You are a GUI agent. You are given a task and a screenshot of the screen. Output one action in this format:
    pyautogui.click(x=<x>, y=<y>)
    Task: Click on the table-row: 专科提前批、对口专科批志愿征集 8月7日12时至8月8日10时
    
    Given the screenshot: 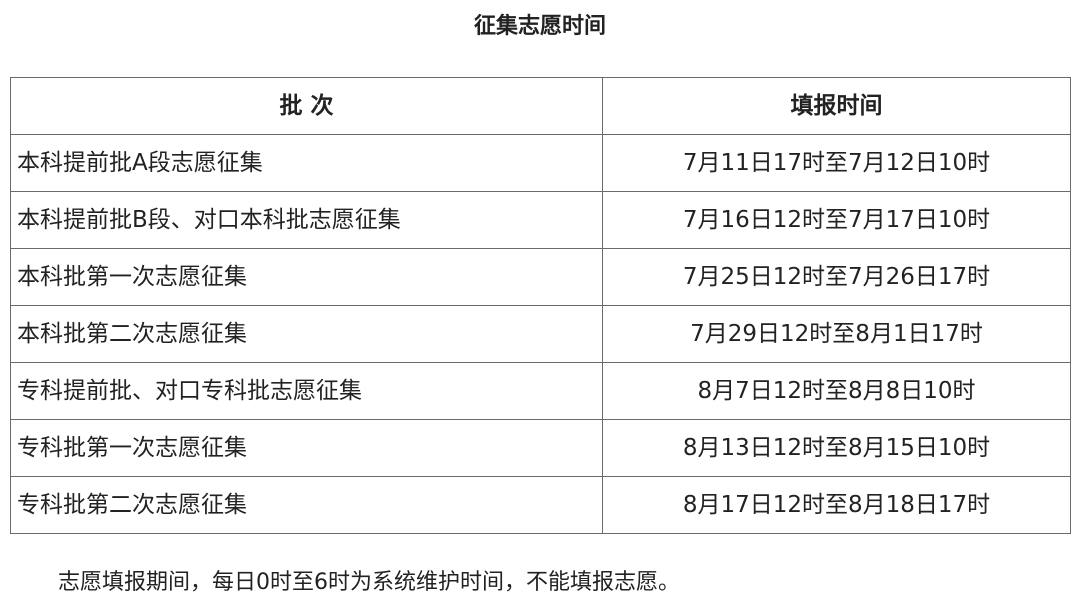 What is the action you would take?
    pyautogui.click(x=540, y=391)
    